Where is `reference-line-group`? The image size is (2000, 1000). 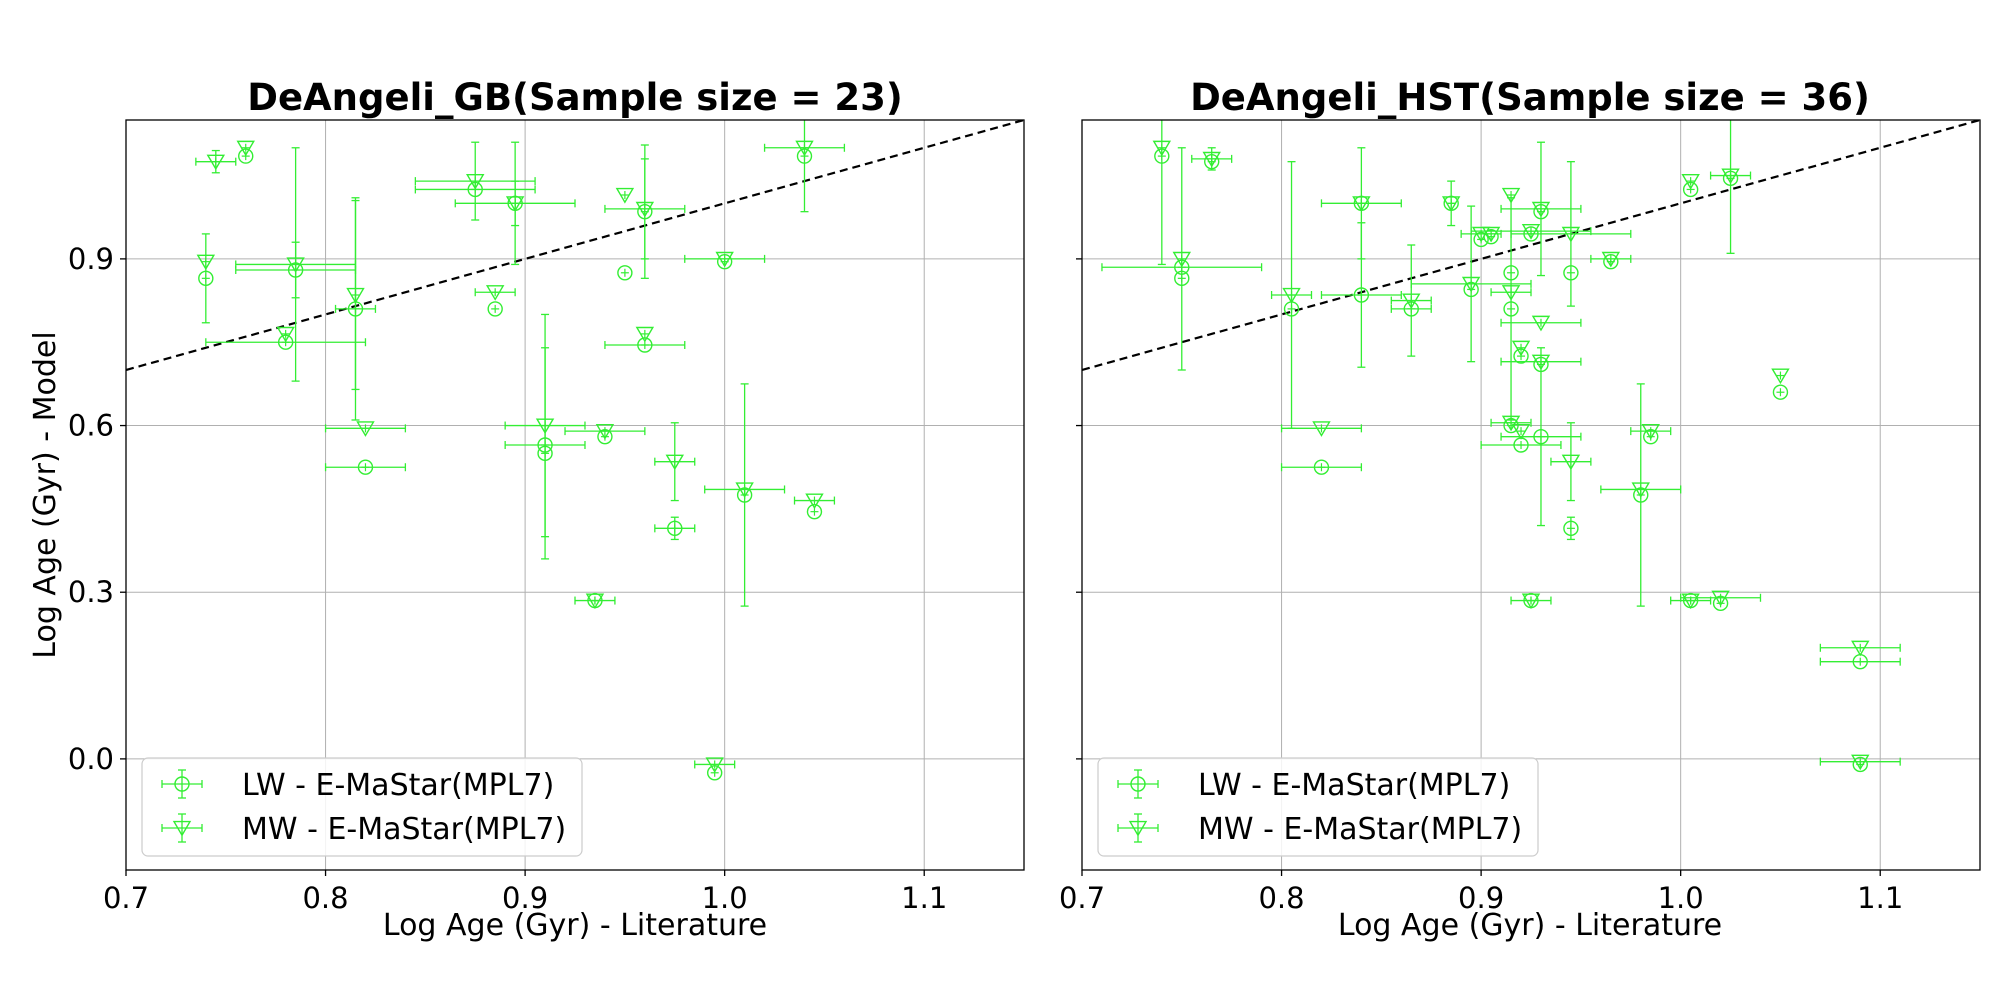
reference-line-group is located at coordinates (575, 246).